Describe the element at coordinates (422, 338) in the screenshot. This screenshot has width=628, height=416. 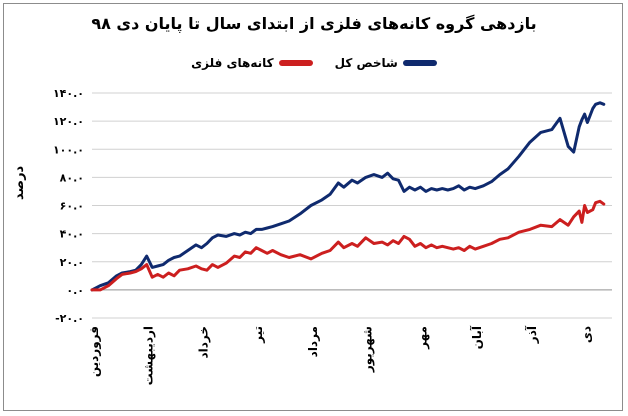
I see `x-tick-label-6: مهر` at that location.